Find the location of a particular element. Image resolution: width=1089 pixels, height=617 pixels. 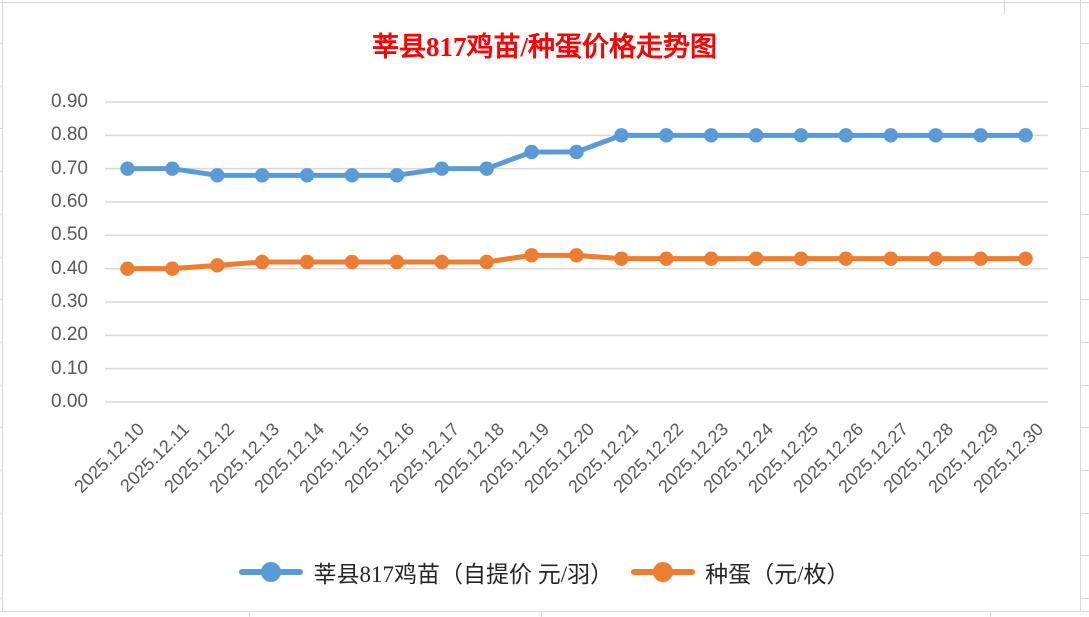

y-tick-label: 0.10 is located at coordinates (69, 368).